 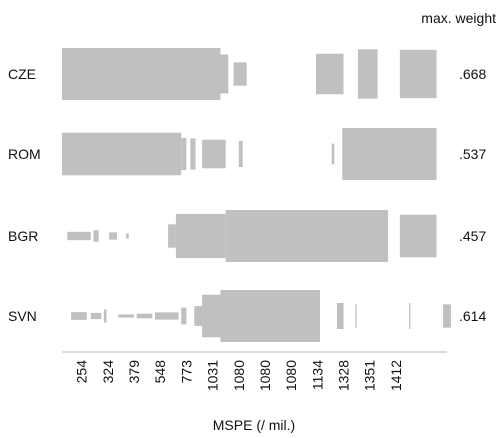 What do you see at coordinates (370, 375) in the screenshot?
I see `x-tick-label: 1351` at bounding box center [370, 375].